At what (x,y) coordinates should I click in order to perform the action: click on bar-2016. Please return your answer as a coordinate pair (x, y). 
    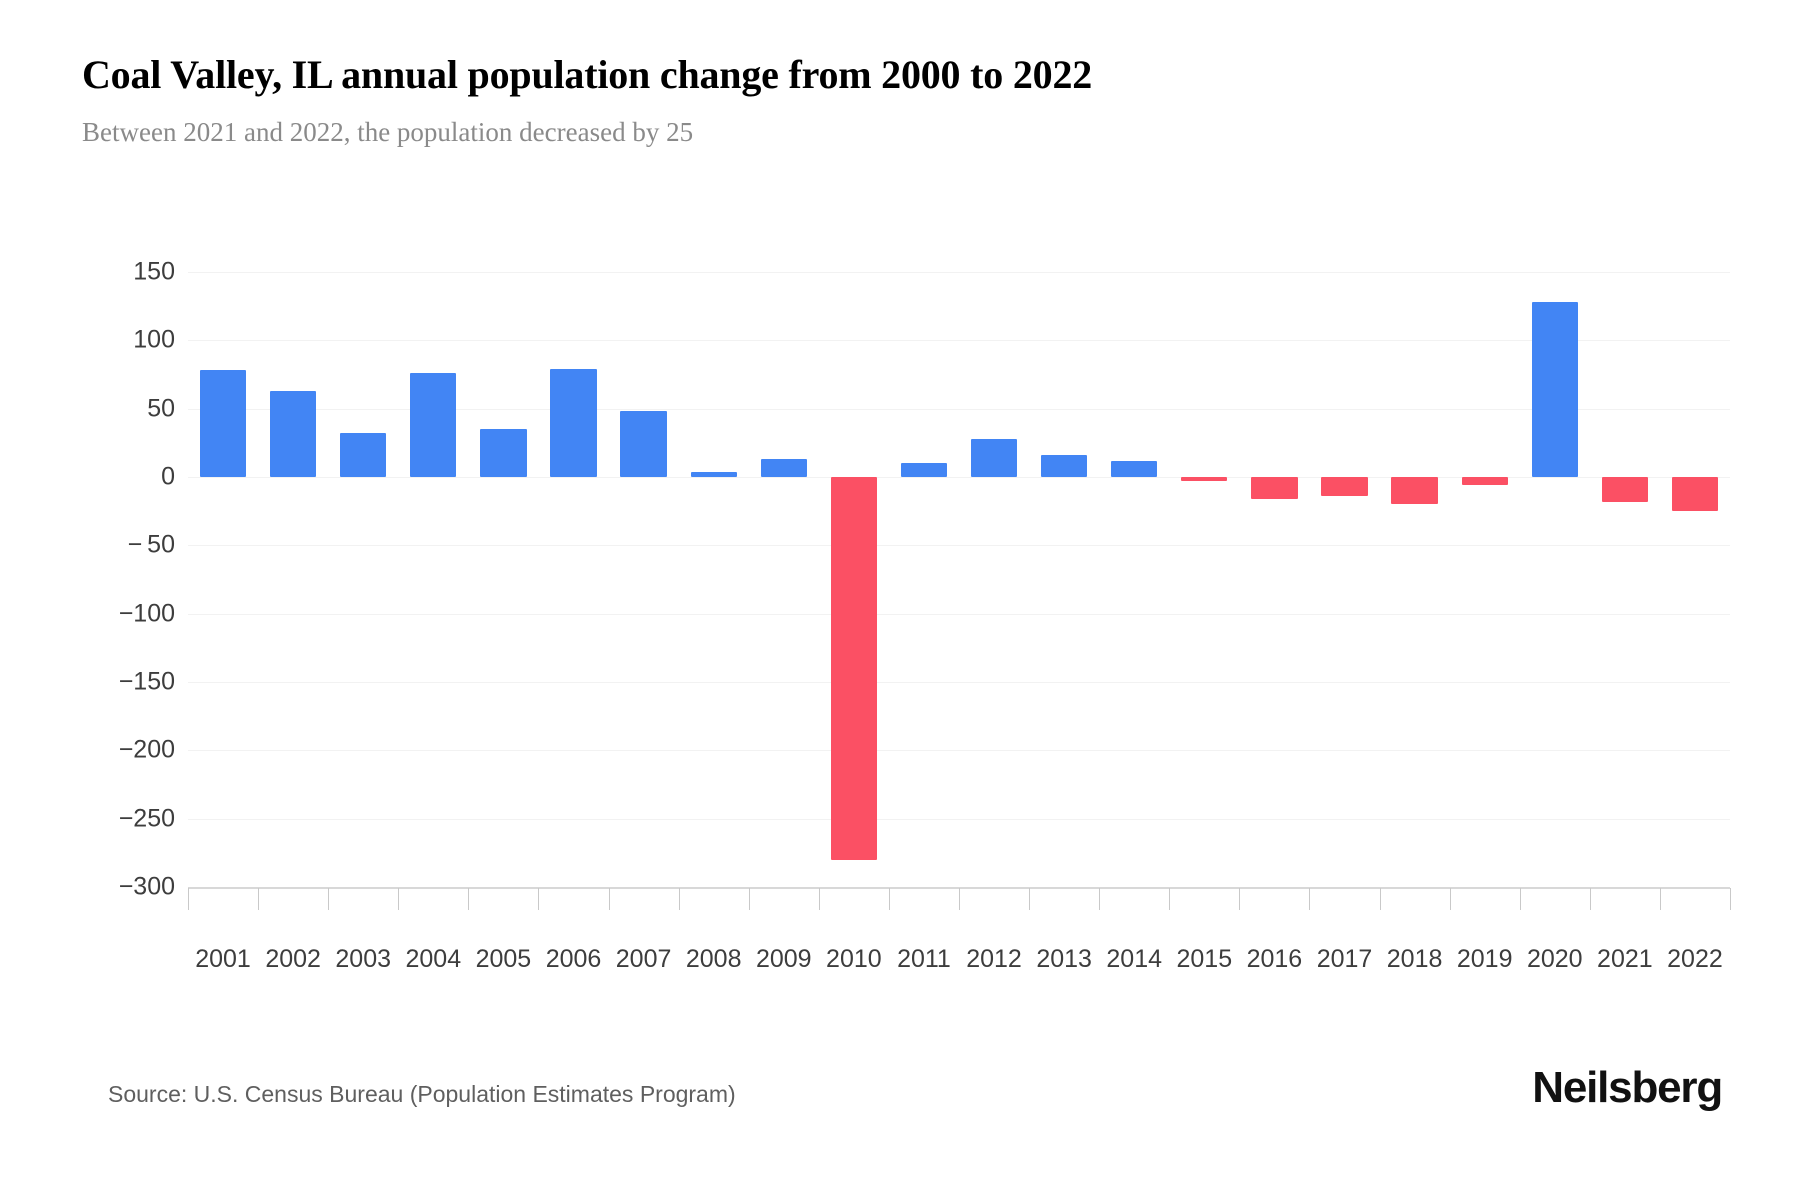
    Looking at the image, I should click on (1274, 488).